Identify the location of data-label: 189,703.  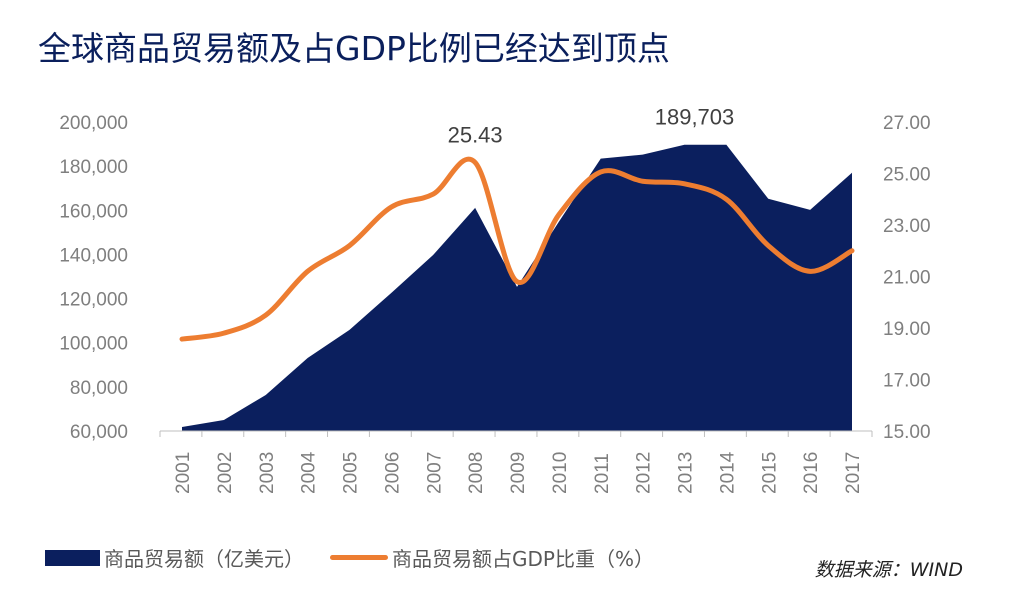
(695, 117).